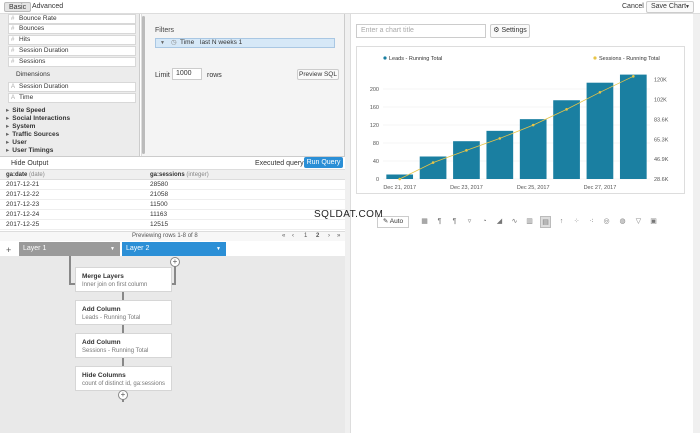 The width and height of the screenshot is (700, 433). I want to click on dimension-icon: A, so click(13, 87).